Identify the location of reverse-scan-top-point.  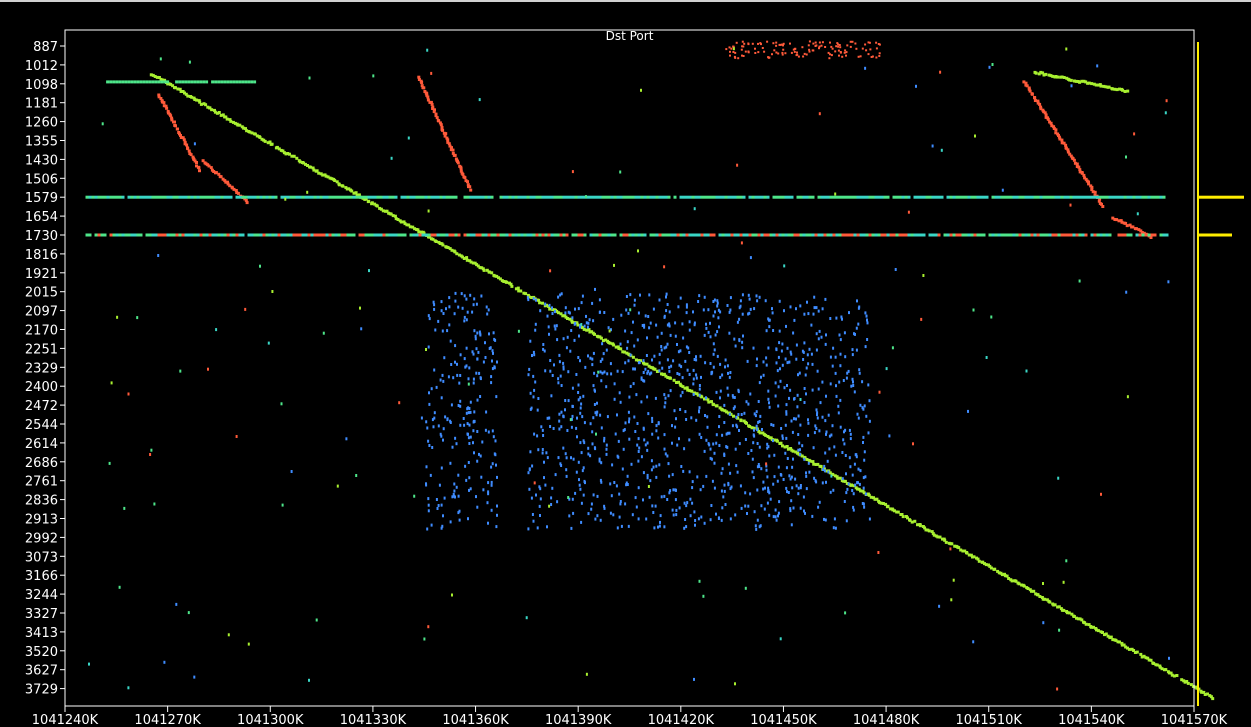
(1113, 89).